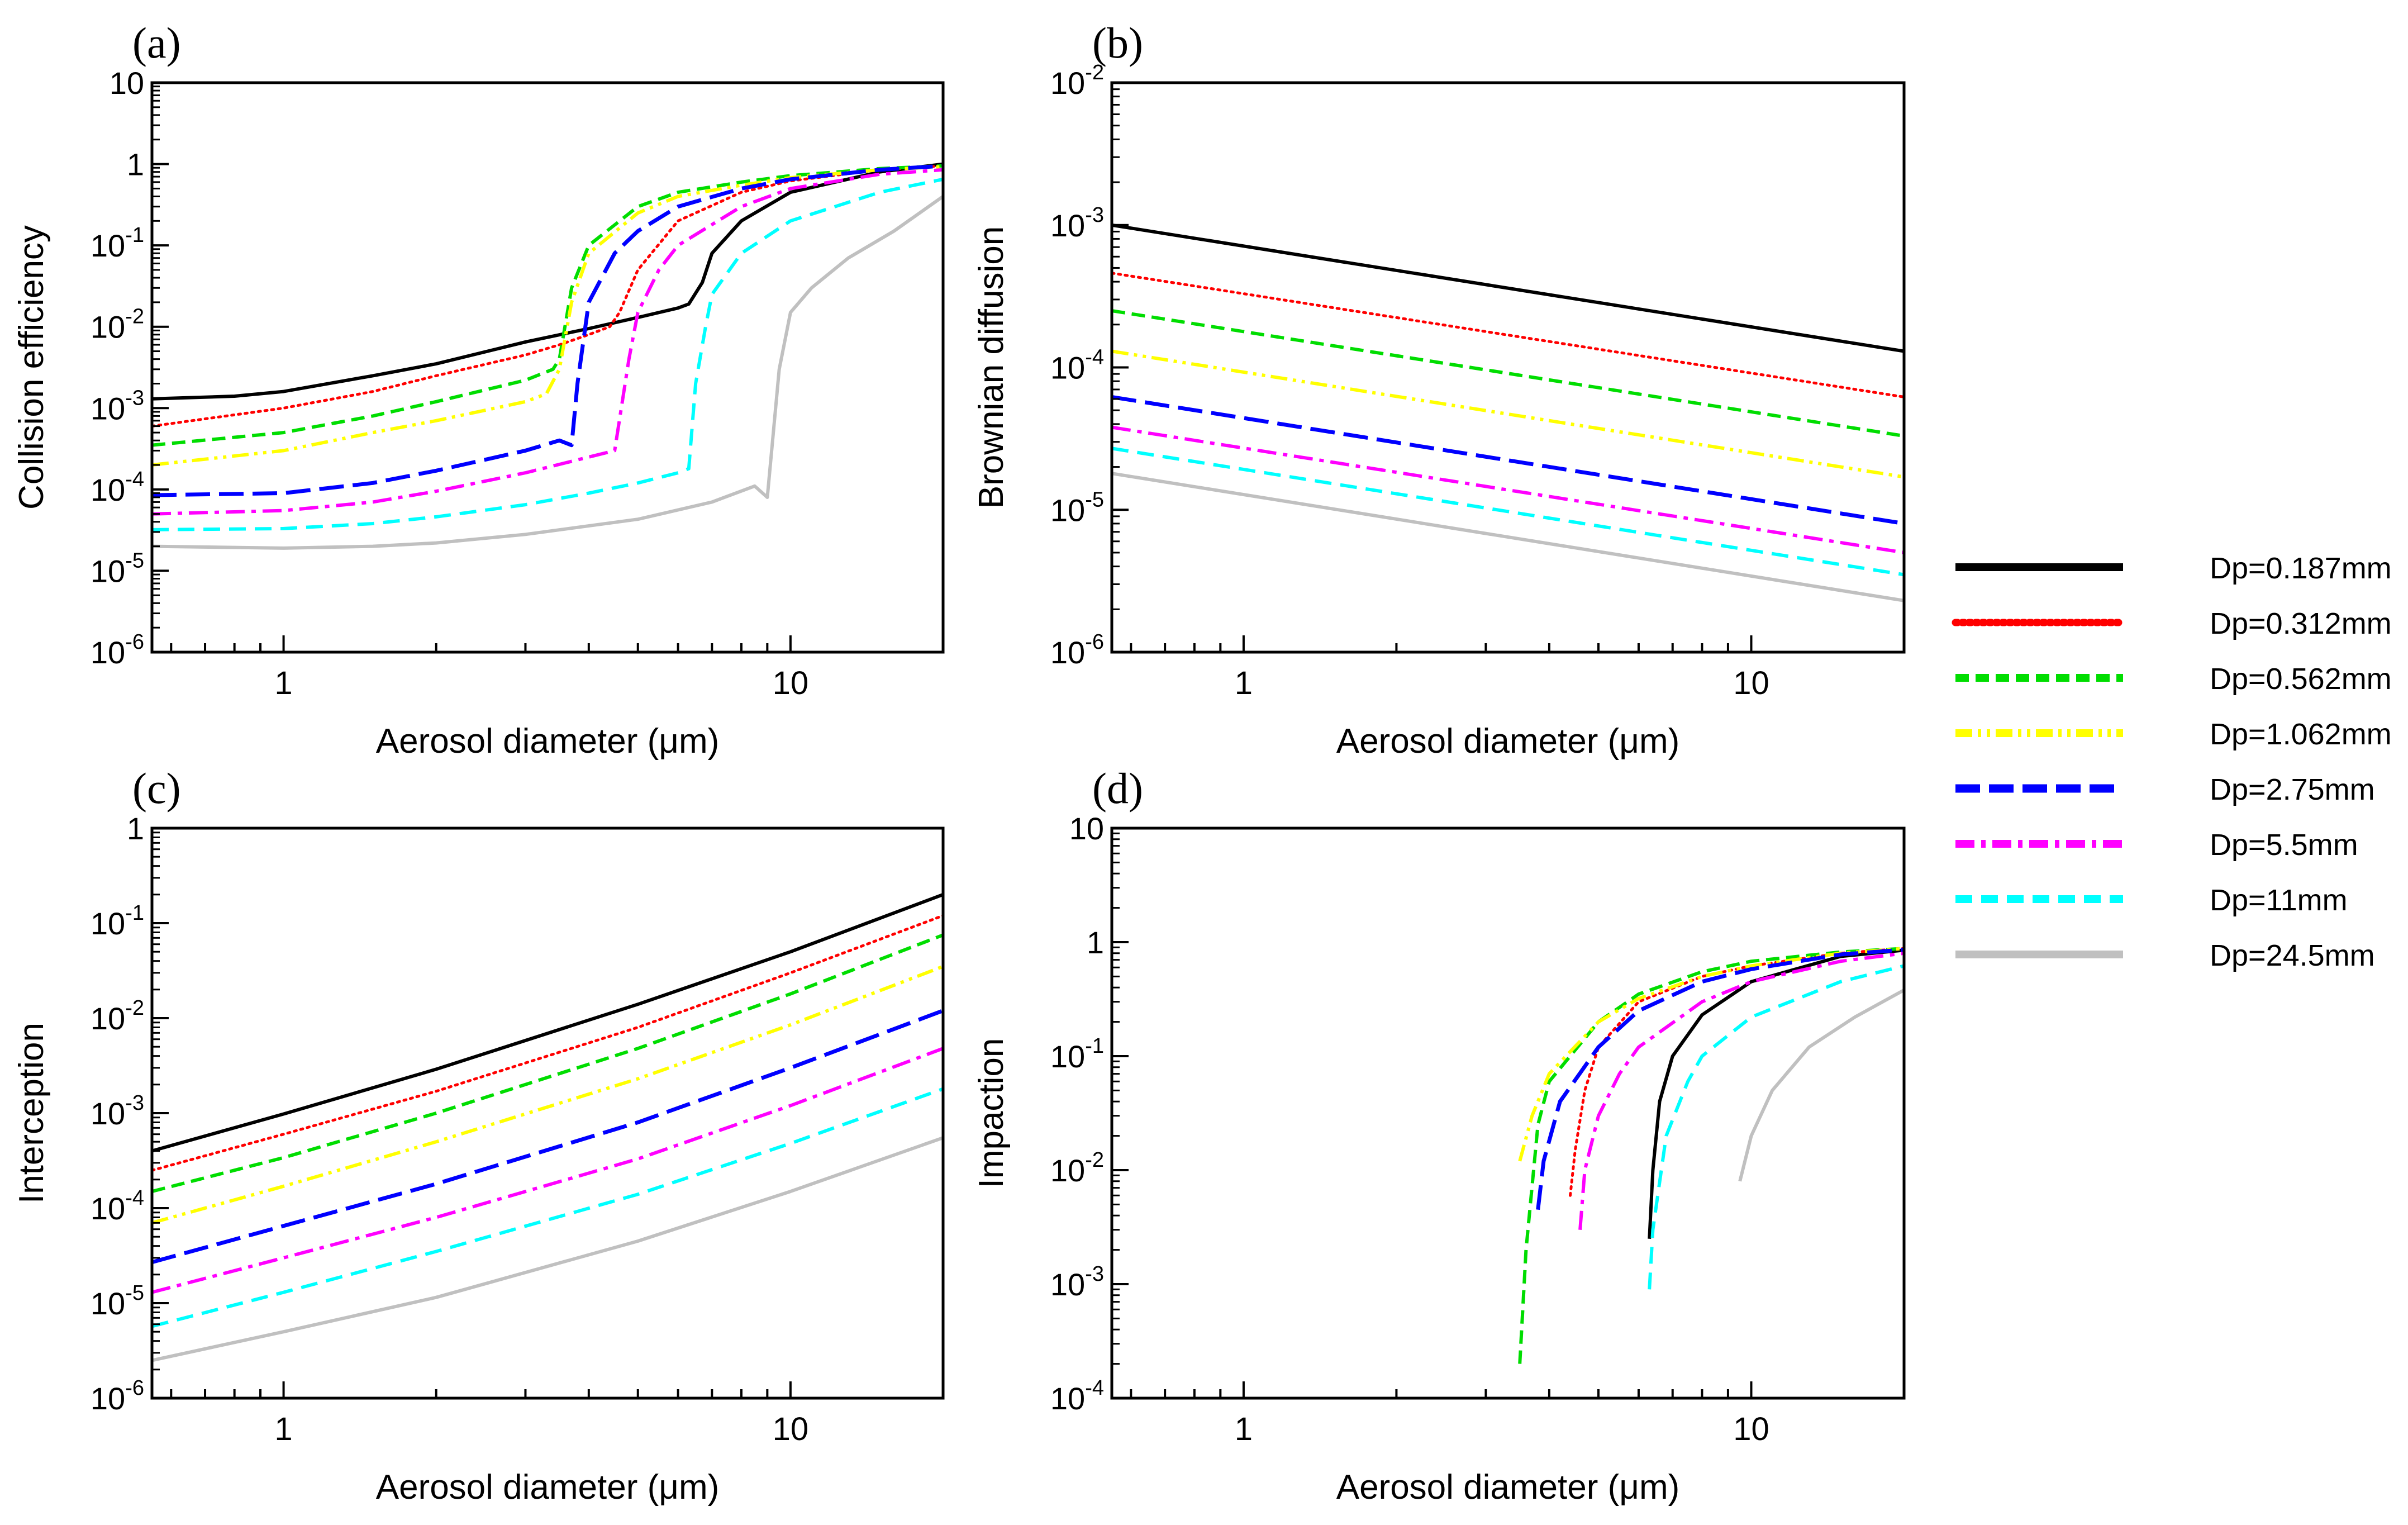  I want to click on y-tick-label: 10⁻¹, so click(1077, 1054).